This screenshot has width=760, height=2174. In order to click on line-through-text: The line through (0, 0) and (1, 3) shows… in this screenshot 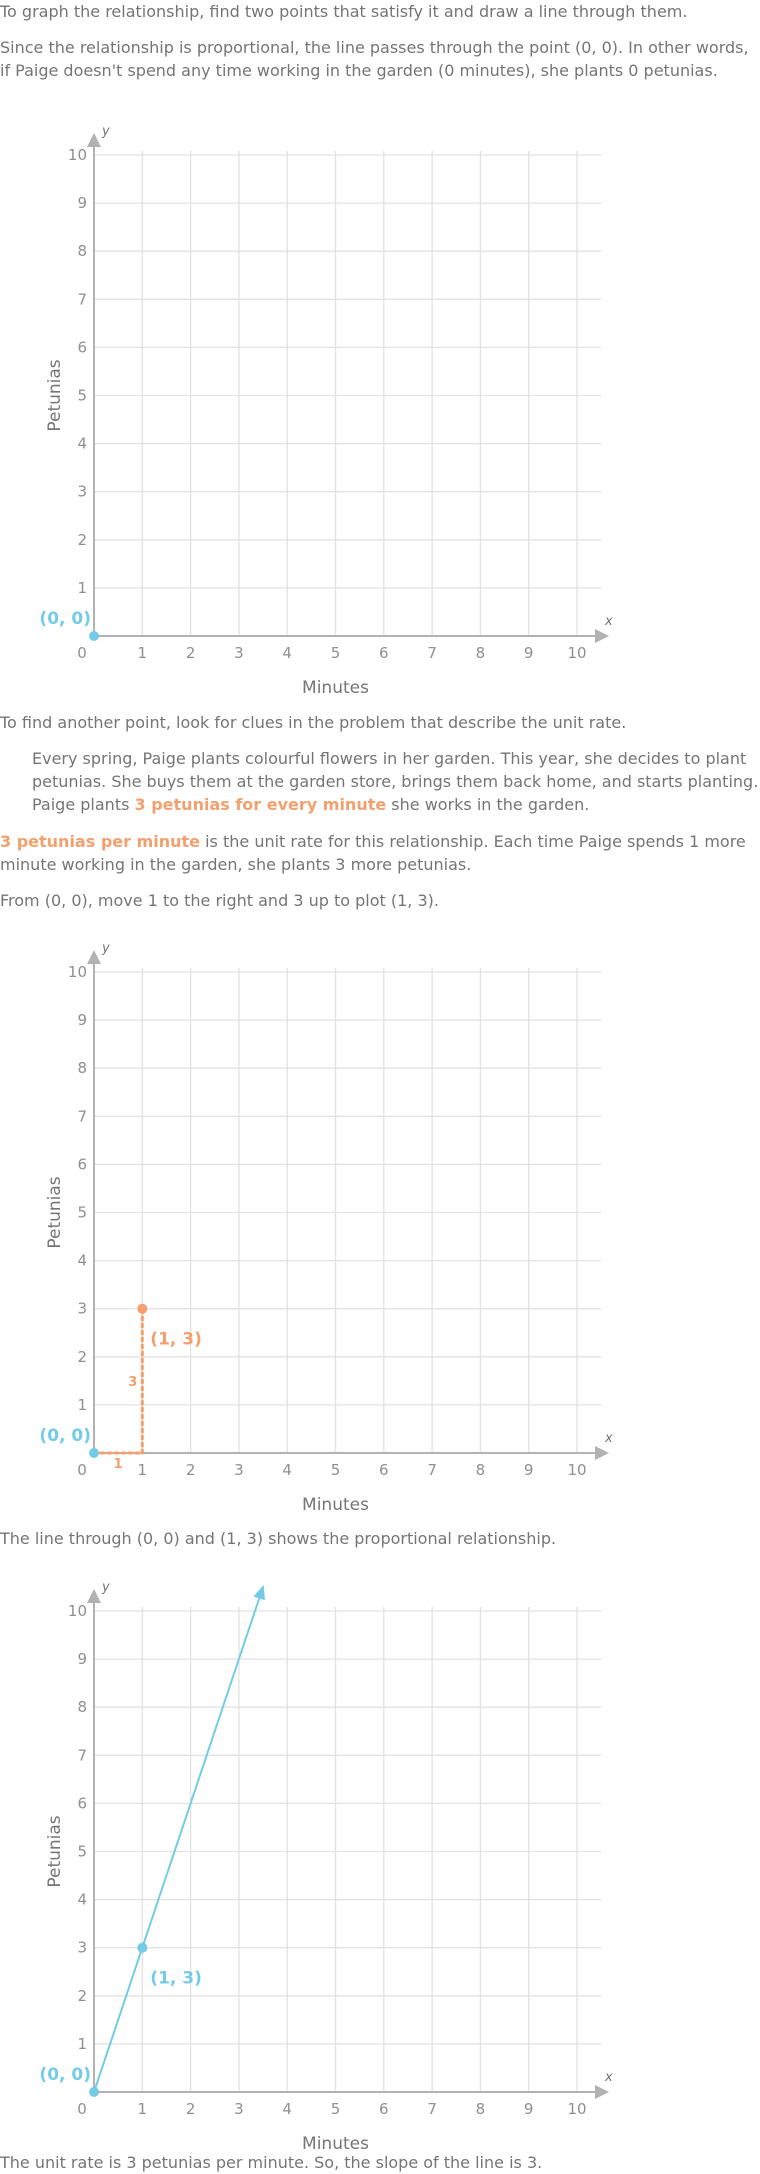, I will do `click(278, 1538)`.